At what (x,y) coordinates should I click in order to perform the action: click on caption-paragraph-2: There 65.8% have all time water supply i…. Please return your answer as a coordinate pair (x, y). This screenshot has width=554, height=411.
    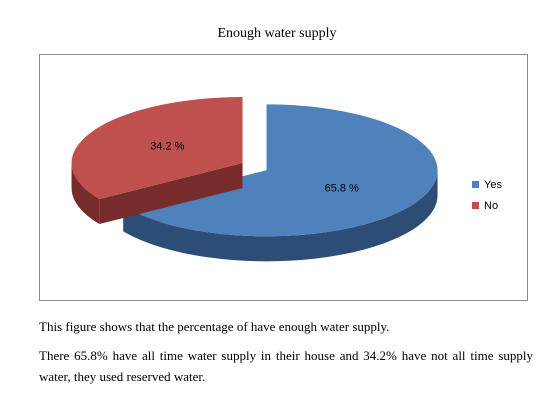
    Looking at the image, I should click on (286, 366).